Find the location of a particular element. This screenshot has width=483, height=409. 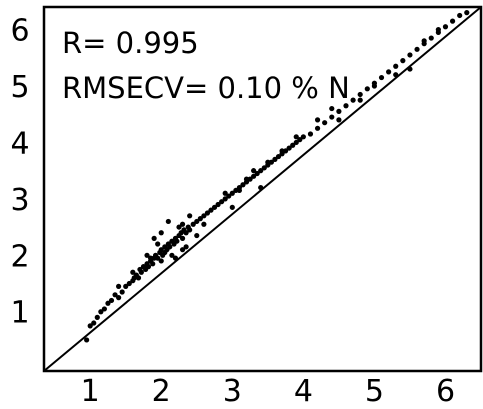

annotations: R= 0.995 RMSECV= 0.10 % N is located at coordinates (206, 65).